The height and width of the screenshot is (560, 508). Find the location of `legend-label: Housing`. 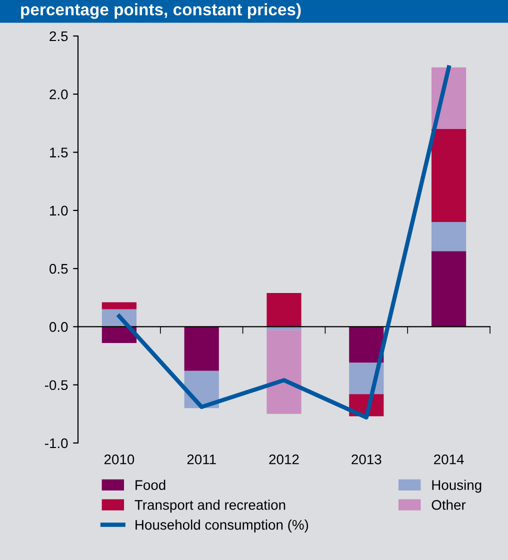

legend-label: Housing is located at coordinates (457, 486).